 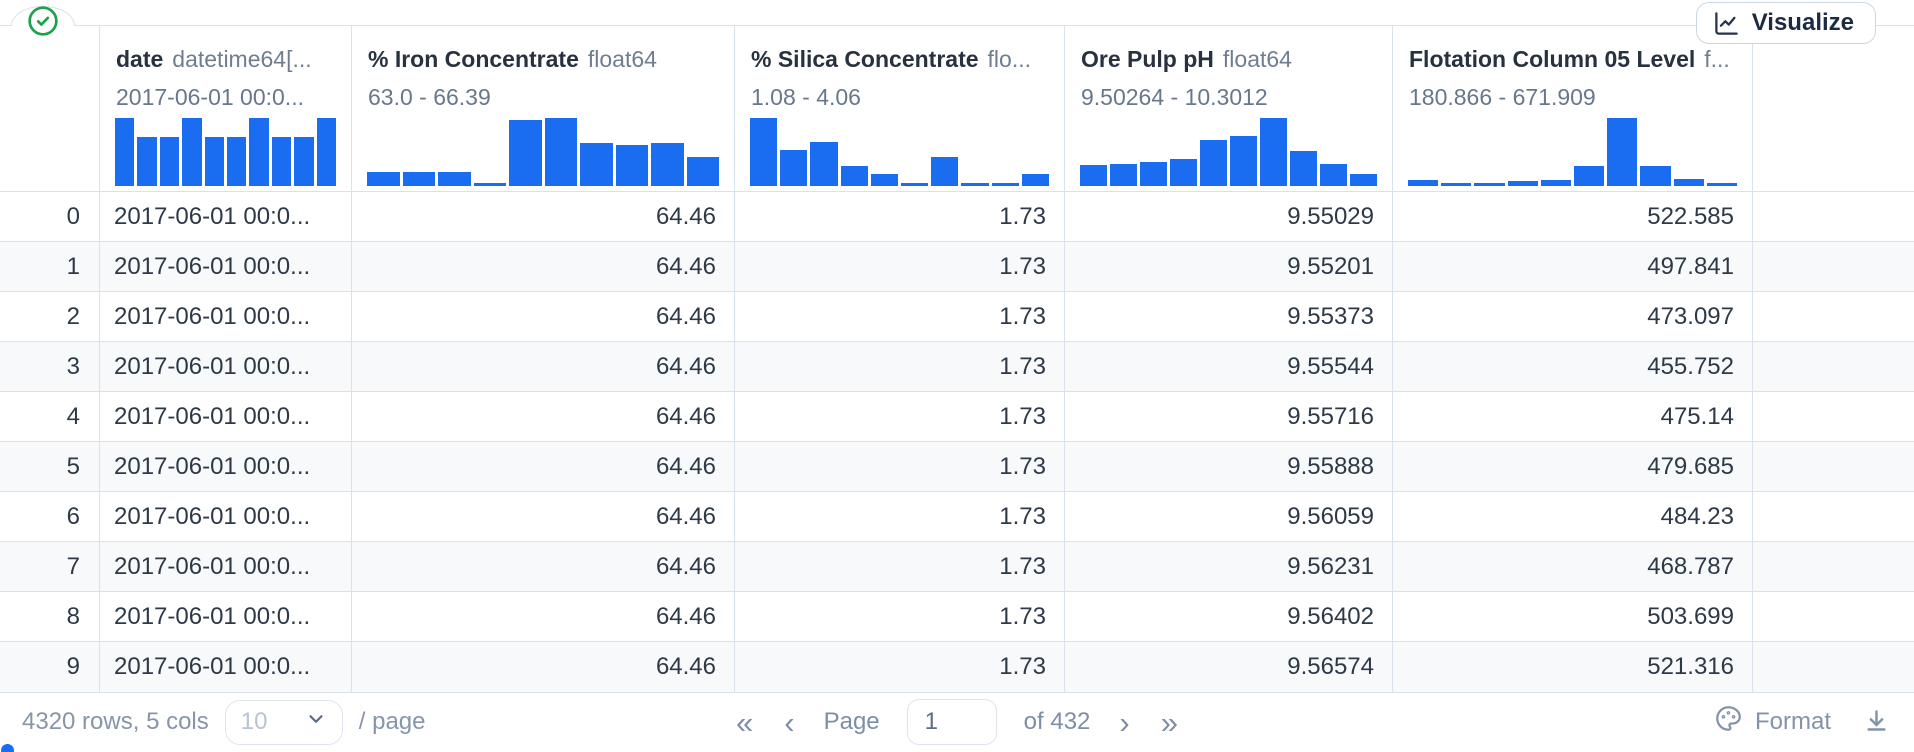 What do you see at coordinates (543, 108) in the screenshot?
I see `column-header-iron-concentrate: % Iron Concentrate float64 63.0 - 66.39` at bounding box center [543, 108].